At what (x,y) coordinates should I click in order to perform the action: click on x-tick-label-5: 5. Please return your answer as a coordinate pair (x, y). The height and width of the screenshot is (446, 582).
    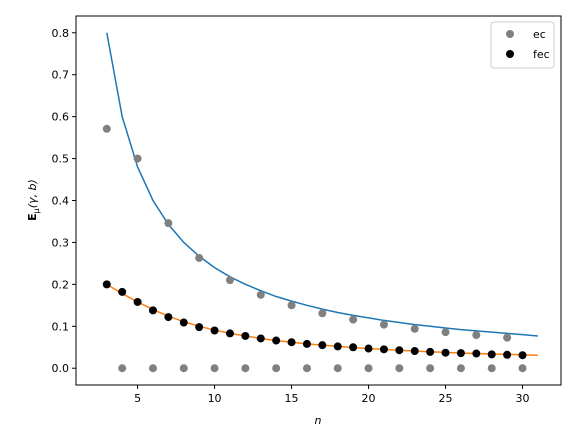
    Looking at the image, I should click on (137, 398).